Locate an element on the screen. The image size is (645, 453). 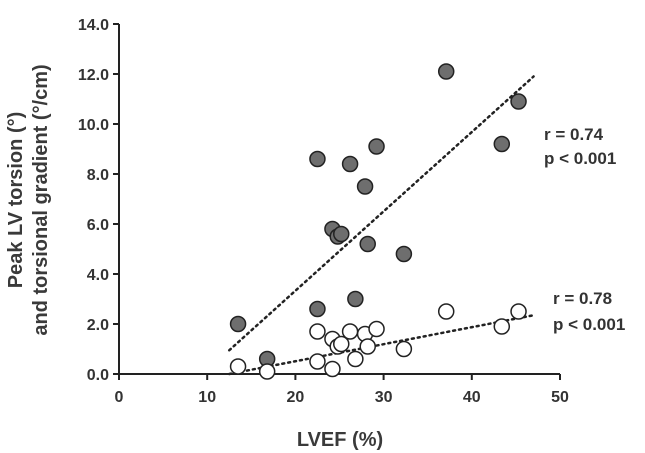
series2-r-annotation: r = 0.78 is located at coordinates (582, 298).